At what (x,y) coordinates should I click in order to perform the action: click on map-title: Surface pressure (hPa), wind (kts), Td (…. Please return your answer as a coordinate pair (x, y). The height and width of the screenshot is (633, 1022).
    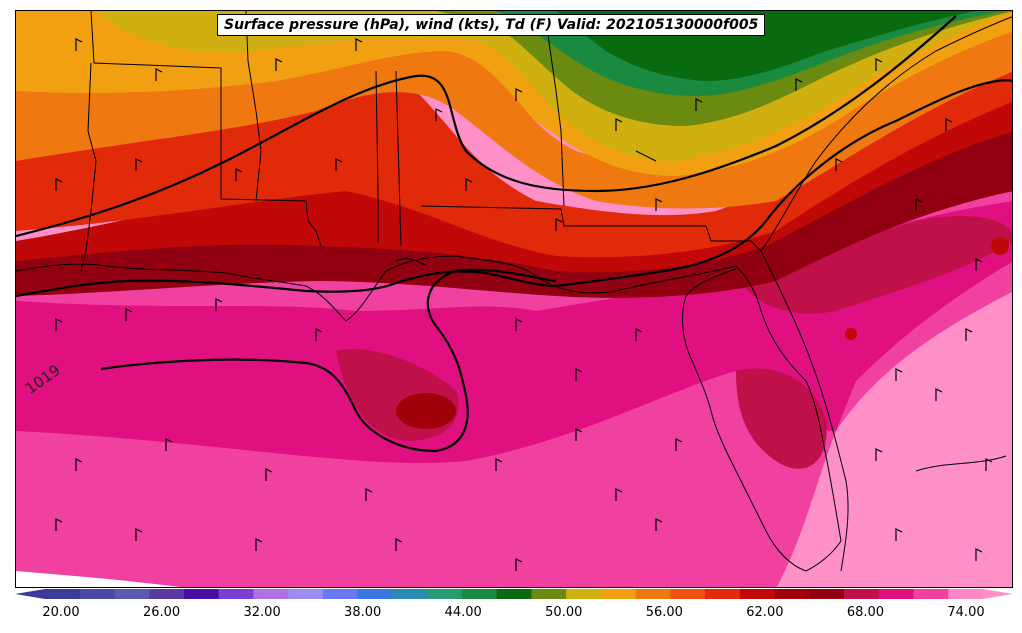
    Looking at the image, I should click on (491, 25).